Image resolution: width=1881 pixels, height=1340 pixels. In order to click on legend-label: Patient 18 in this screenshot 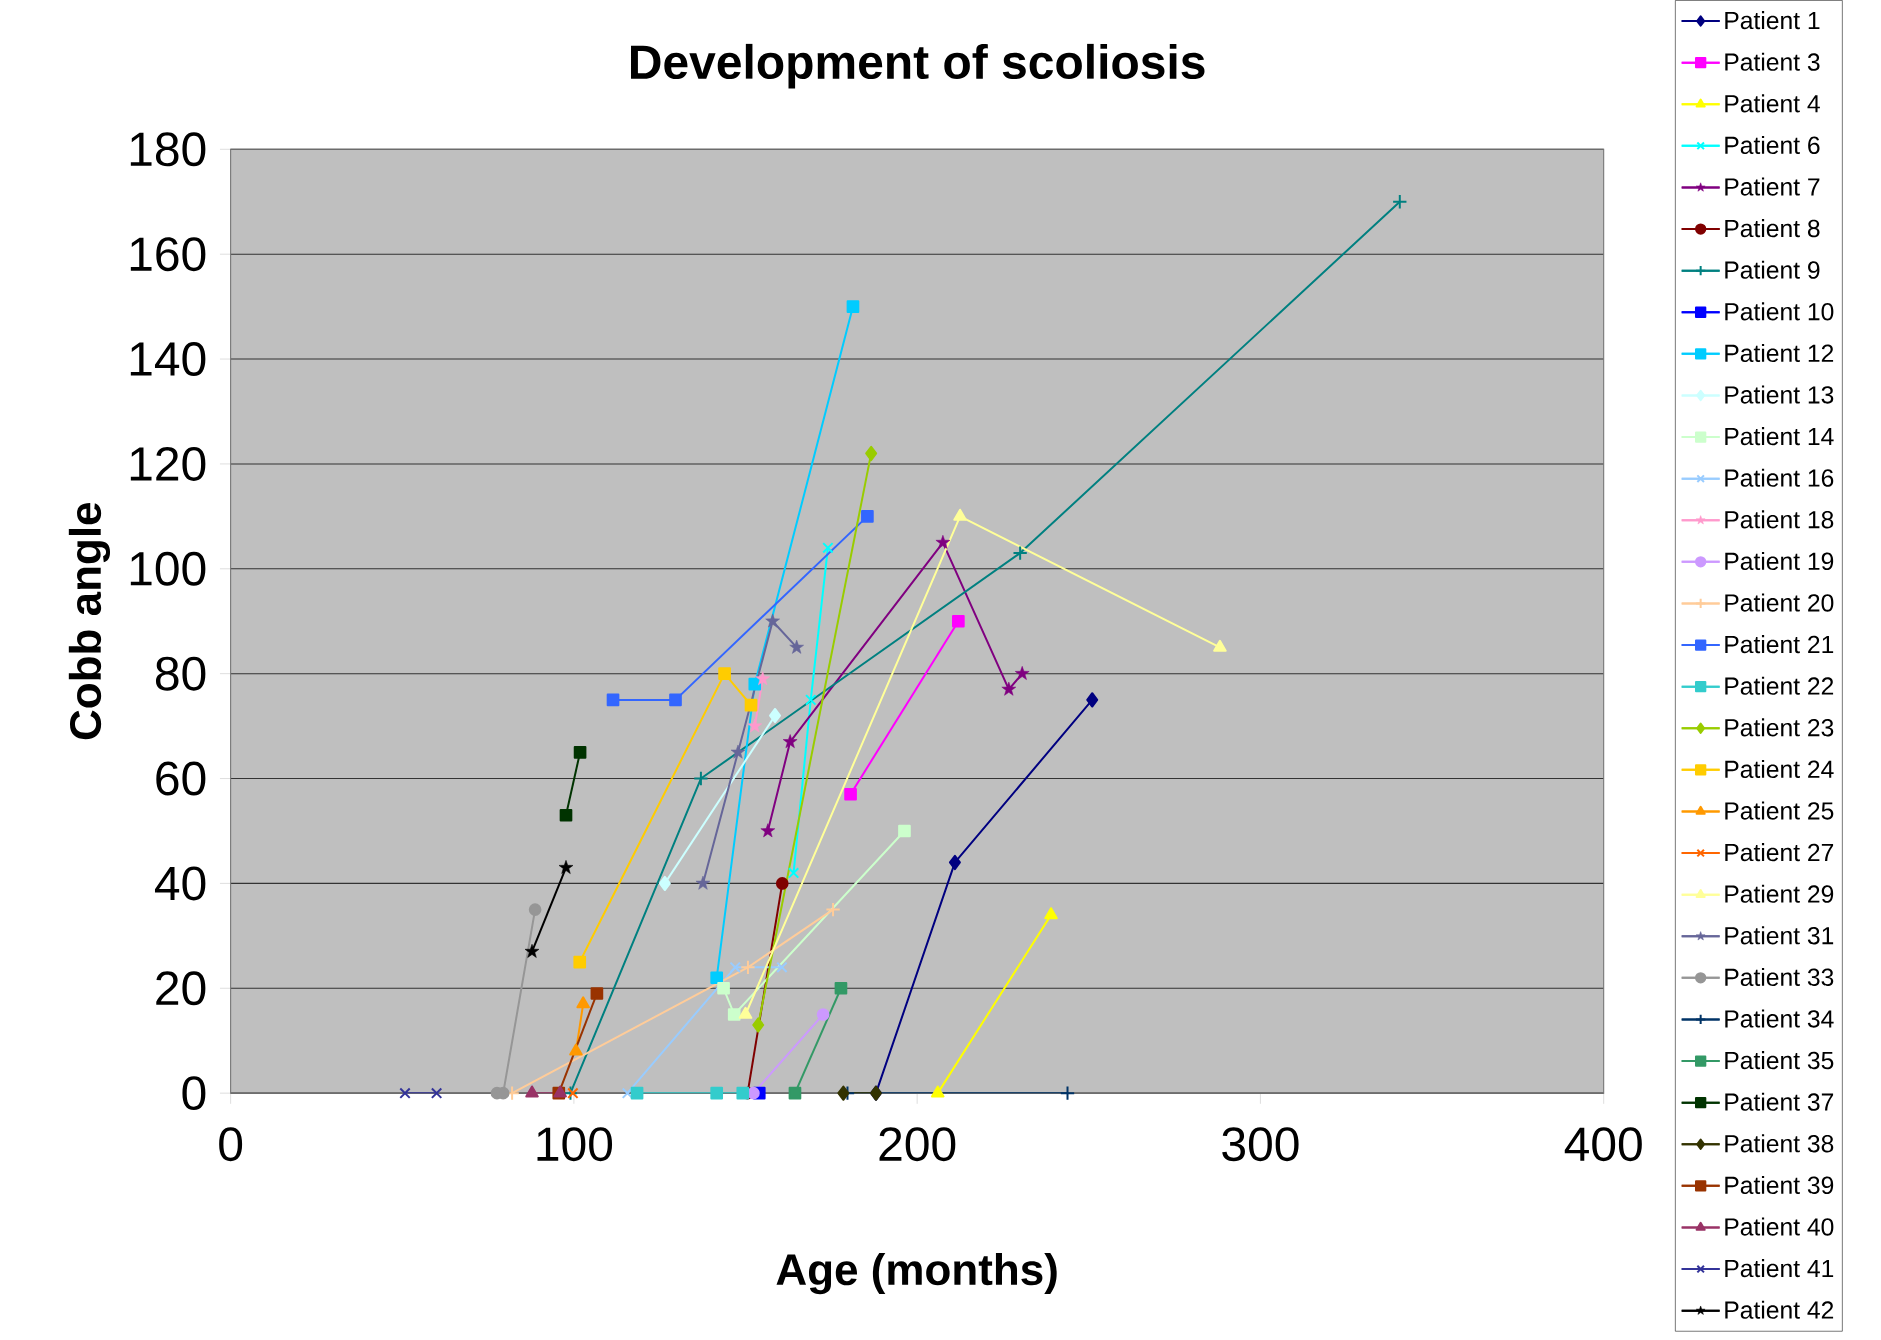, I will do `click(1779, 519)`.